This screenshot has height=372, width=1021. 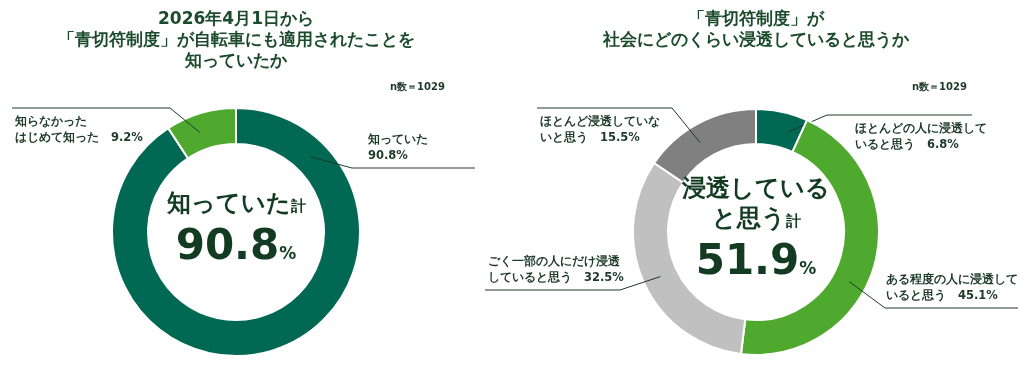 What do you see at coordinates (921, 136) in the screenshot?
I see `slice-label: ほとんどの人に浸透していると思う 6.8%` at bounding box center [921, 136].